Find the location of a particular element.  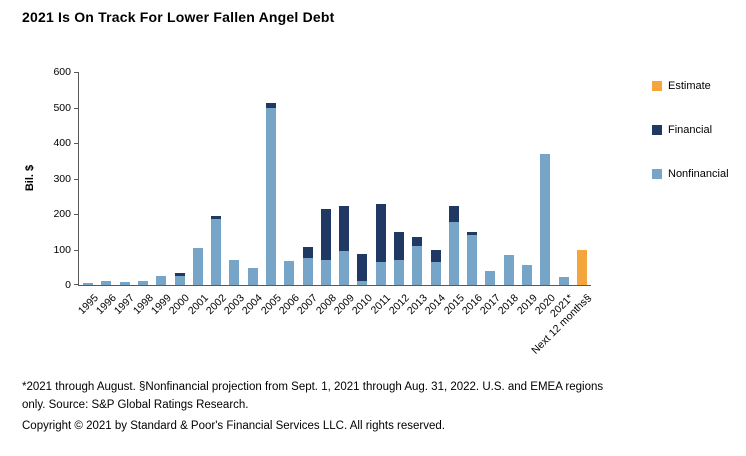

y-tick-label: 200 is located at coordinates (62, 214).